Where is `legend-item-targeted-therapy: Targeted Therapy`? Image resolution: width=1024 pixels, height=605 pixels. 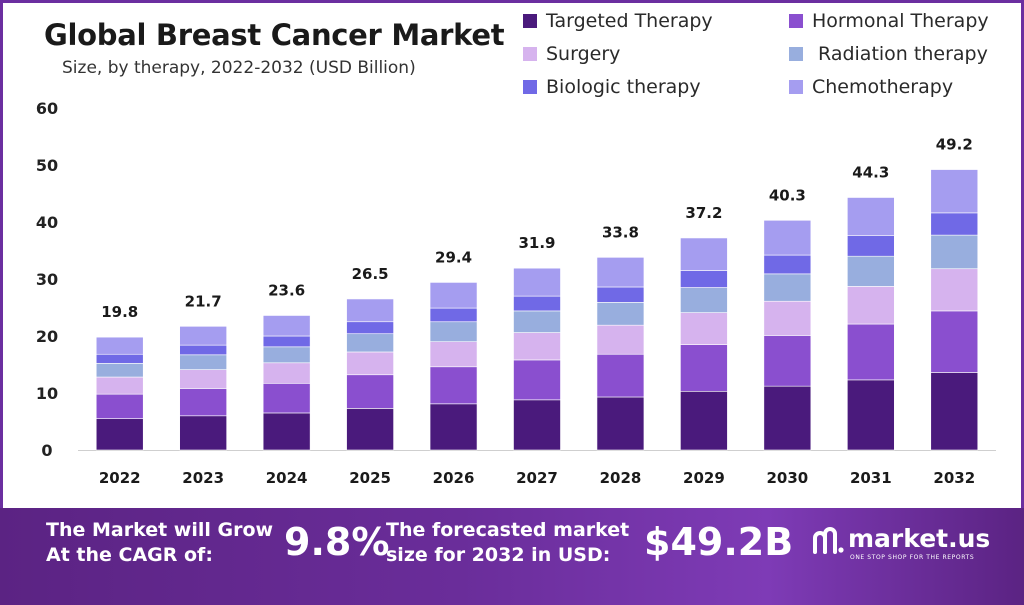
legend-item-targeted-therapy: Targeted Therapy is located at coordinates (618, 21).